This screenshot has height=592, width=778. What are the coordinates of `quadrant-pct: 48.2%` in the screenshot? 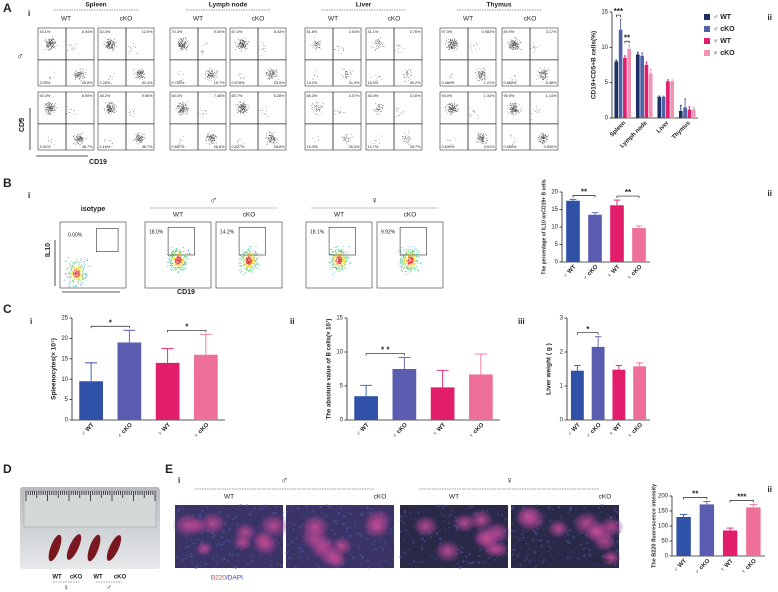 It's located at (105, 96).